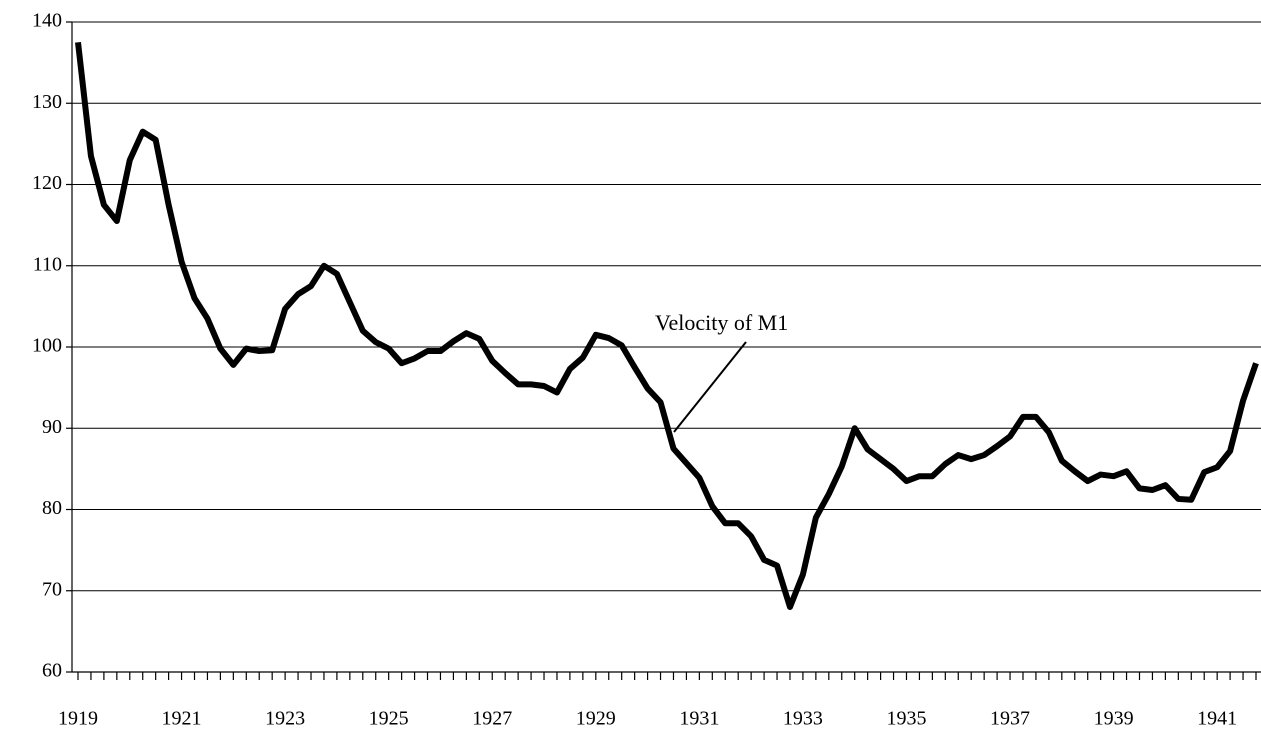  I want to click on y-tick-label: 140, so click(47, 21).